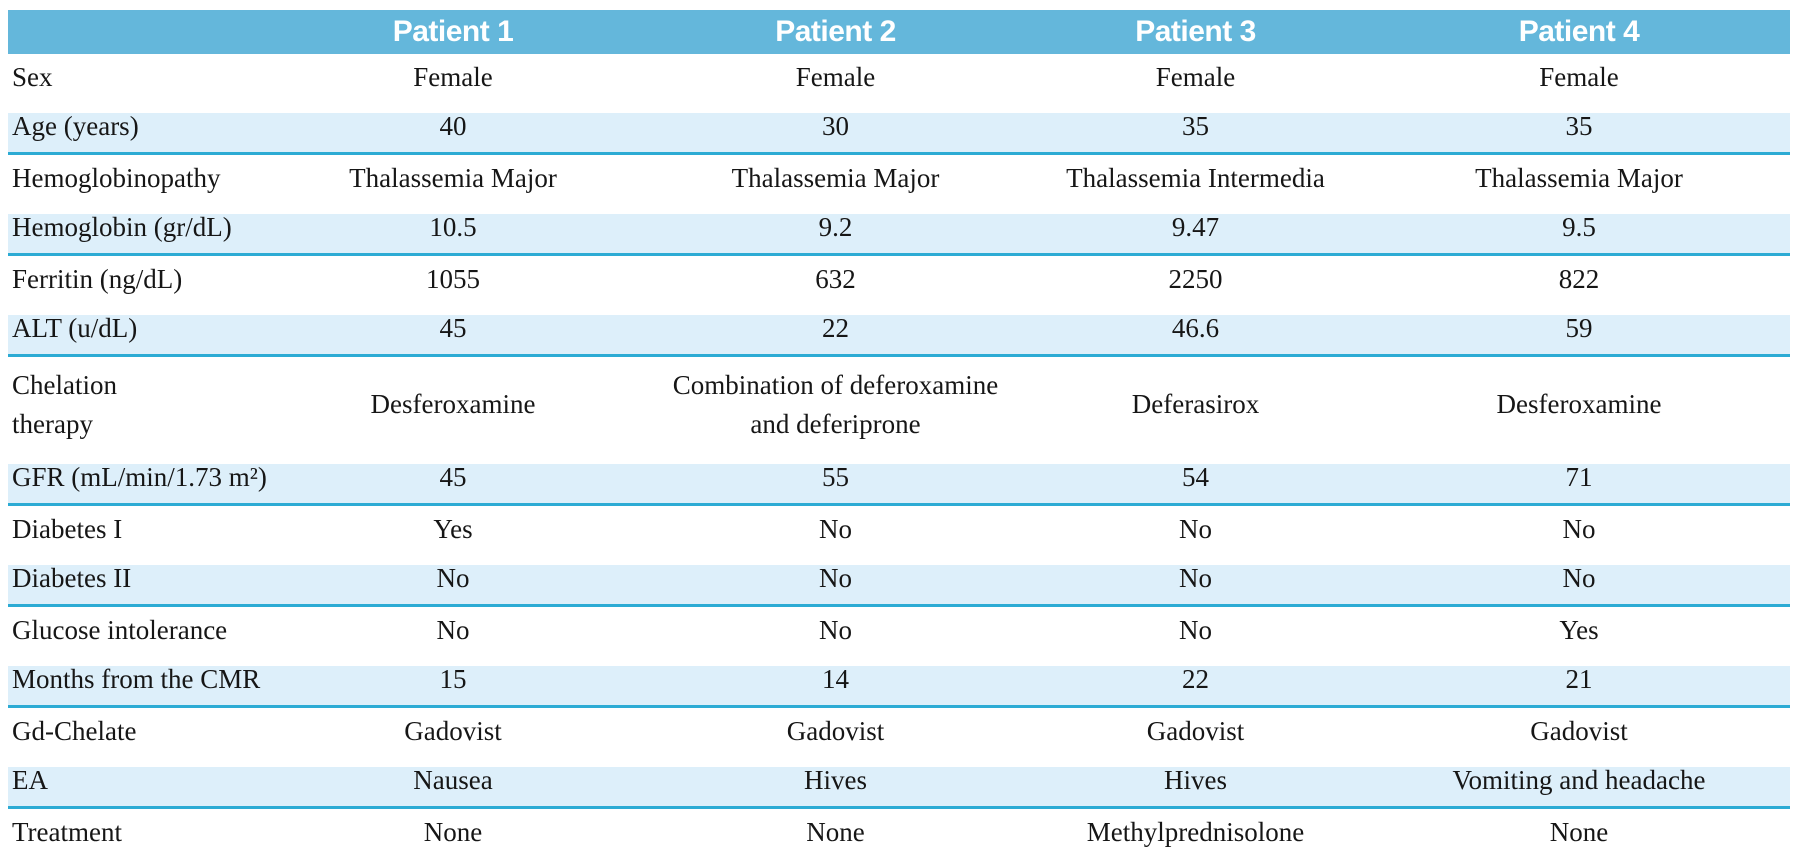 Image resolution: width=1800 pixels, height=864 pixels. What do you see at coordinates (1579, 32) in the screenshot?
I see `column-header-patient-4: Patient 4` at bounding box center [1579, 32].